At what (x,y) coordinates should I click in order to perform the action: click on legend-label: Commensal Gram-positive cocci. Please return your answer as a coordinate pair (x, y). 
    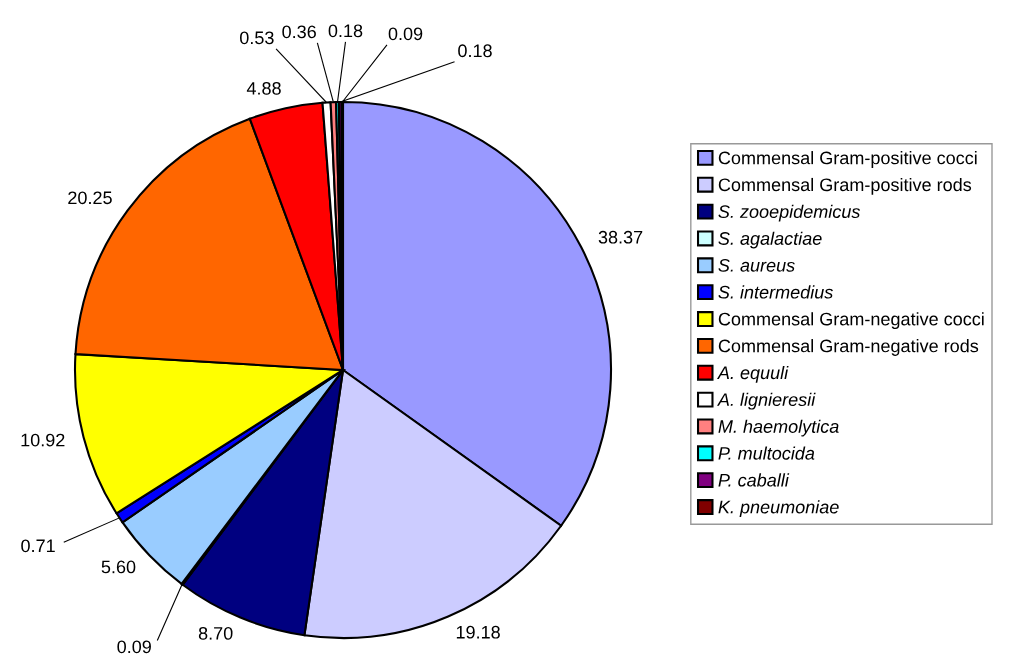
    Looking at the image, I should click on (847, 159).